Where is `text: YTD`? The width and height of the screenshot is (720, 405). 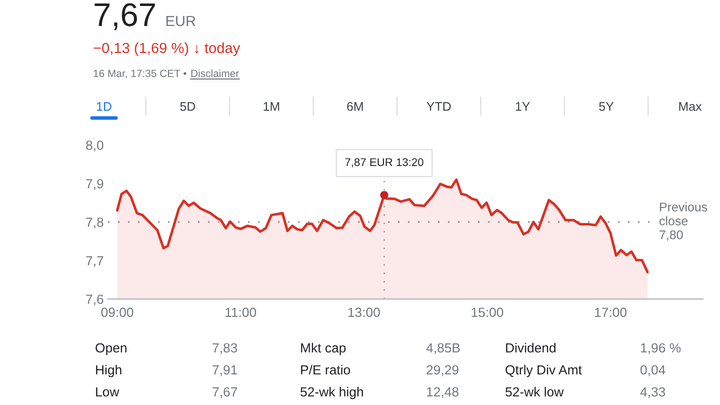
text: YTD is located at coordinates (438, 106).